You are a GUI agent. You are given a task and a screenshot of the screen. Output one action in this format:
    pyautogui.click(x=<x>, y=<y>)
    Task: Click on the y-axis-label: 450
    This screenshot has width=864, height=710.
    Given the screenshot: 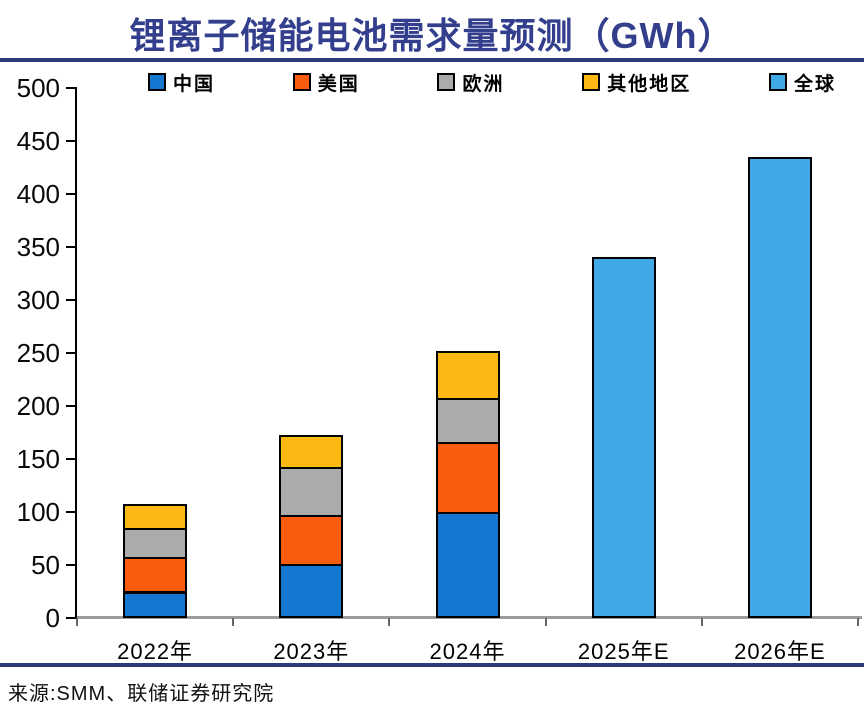 What is the action you would take?
    pyautogui.click(x=38, y=141)
    